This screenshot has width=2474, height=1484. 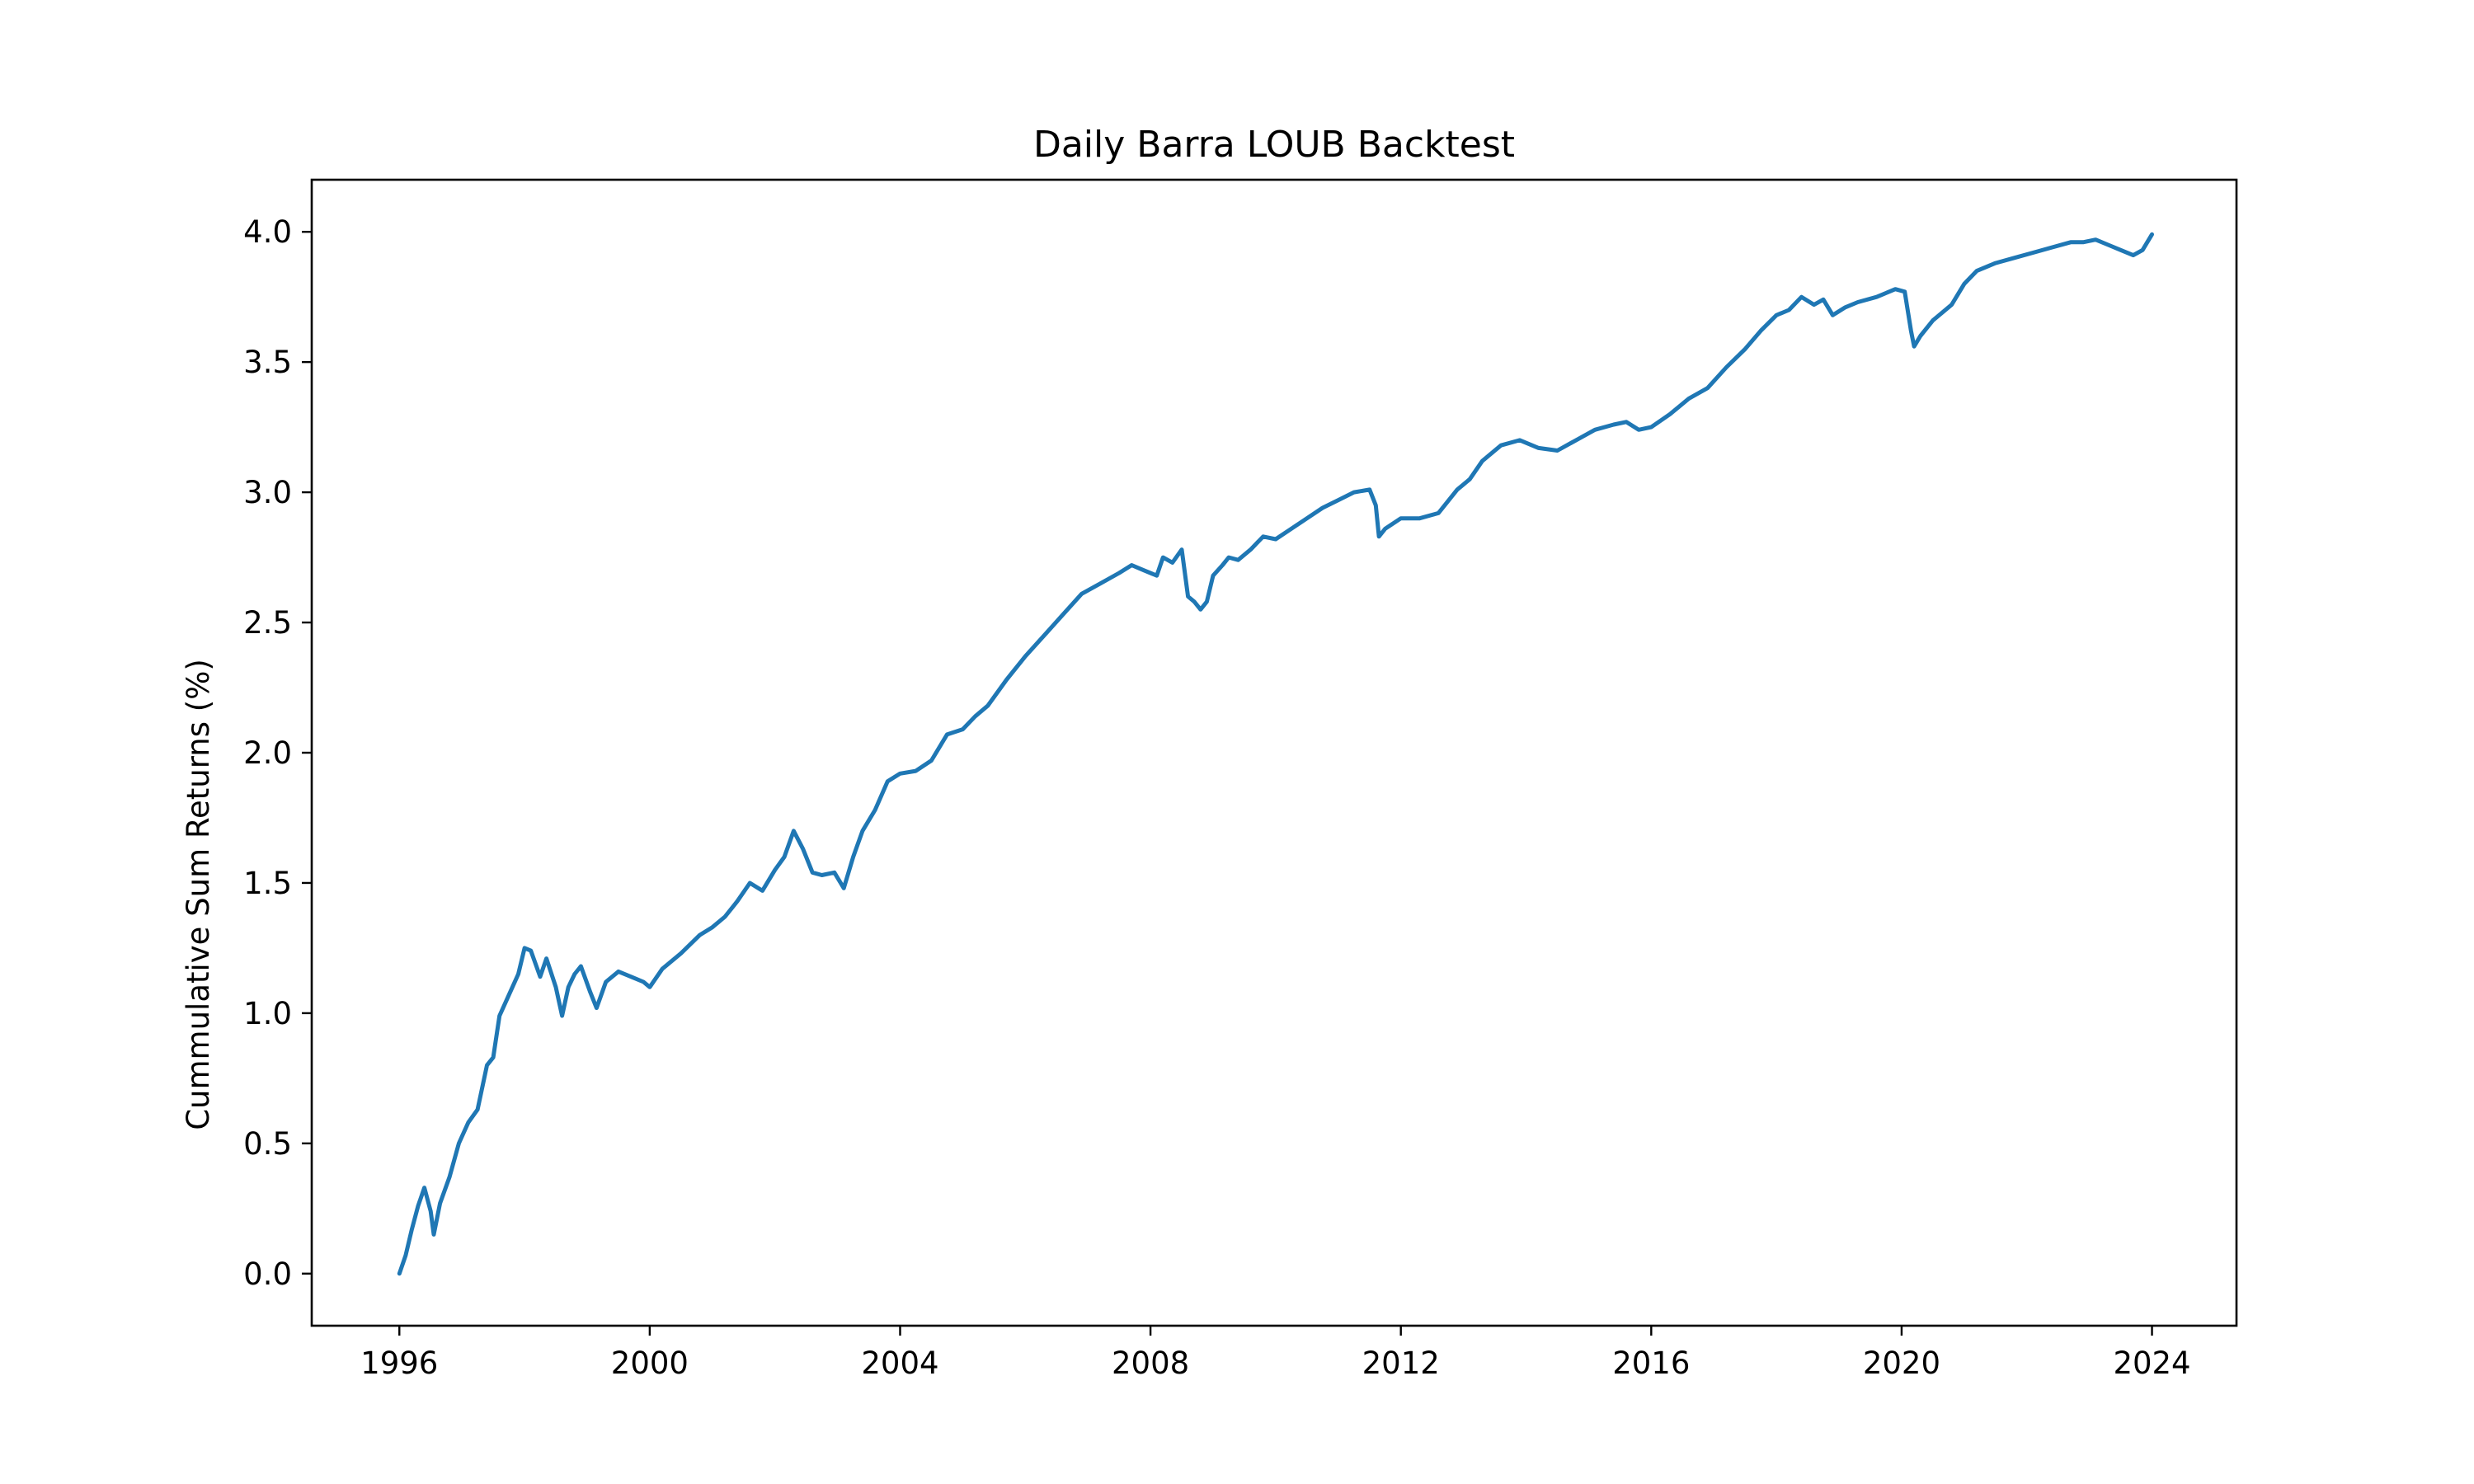 I want to click on y-axis-ticks: 0.0 0.5 1.0 1.5 2.0 2.5 3.0 3.5 4.0, so click(x=277, y=753).